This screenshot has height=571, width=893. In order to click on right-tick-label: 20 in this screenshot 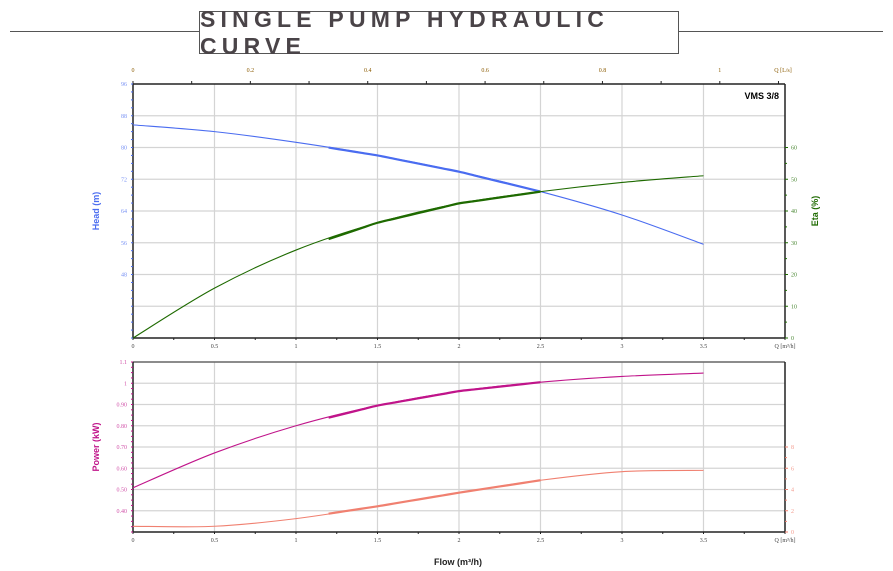, I will do `click(794, 276)`.